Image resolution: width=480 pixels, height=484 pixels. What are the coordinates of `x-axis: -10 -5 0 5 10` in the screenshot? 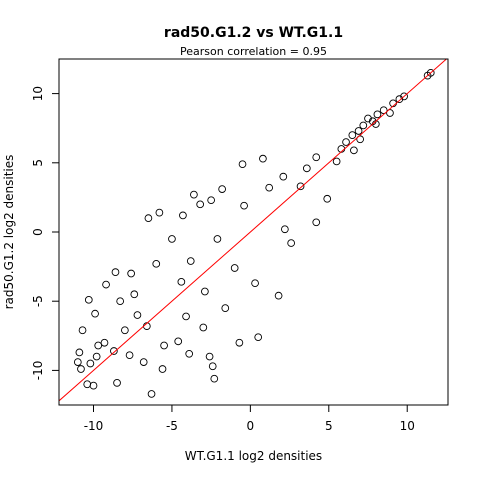 It's located at (249, 419).